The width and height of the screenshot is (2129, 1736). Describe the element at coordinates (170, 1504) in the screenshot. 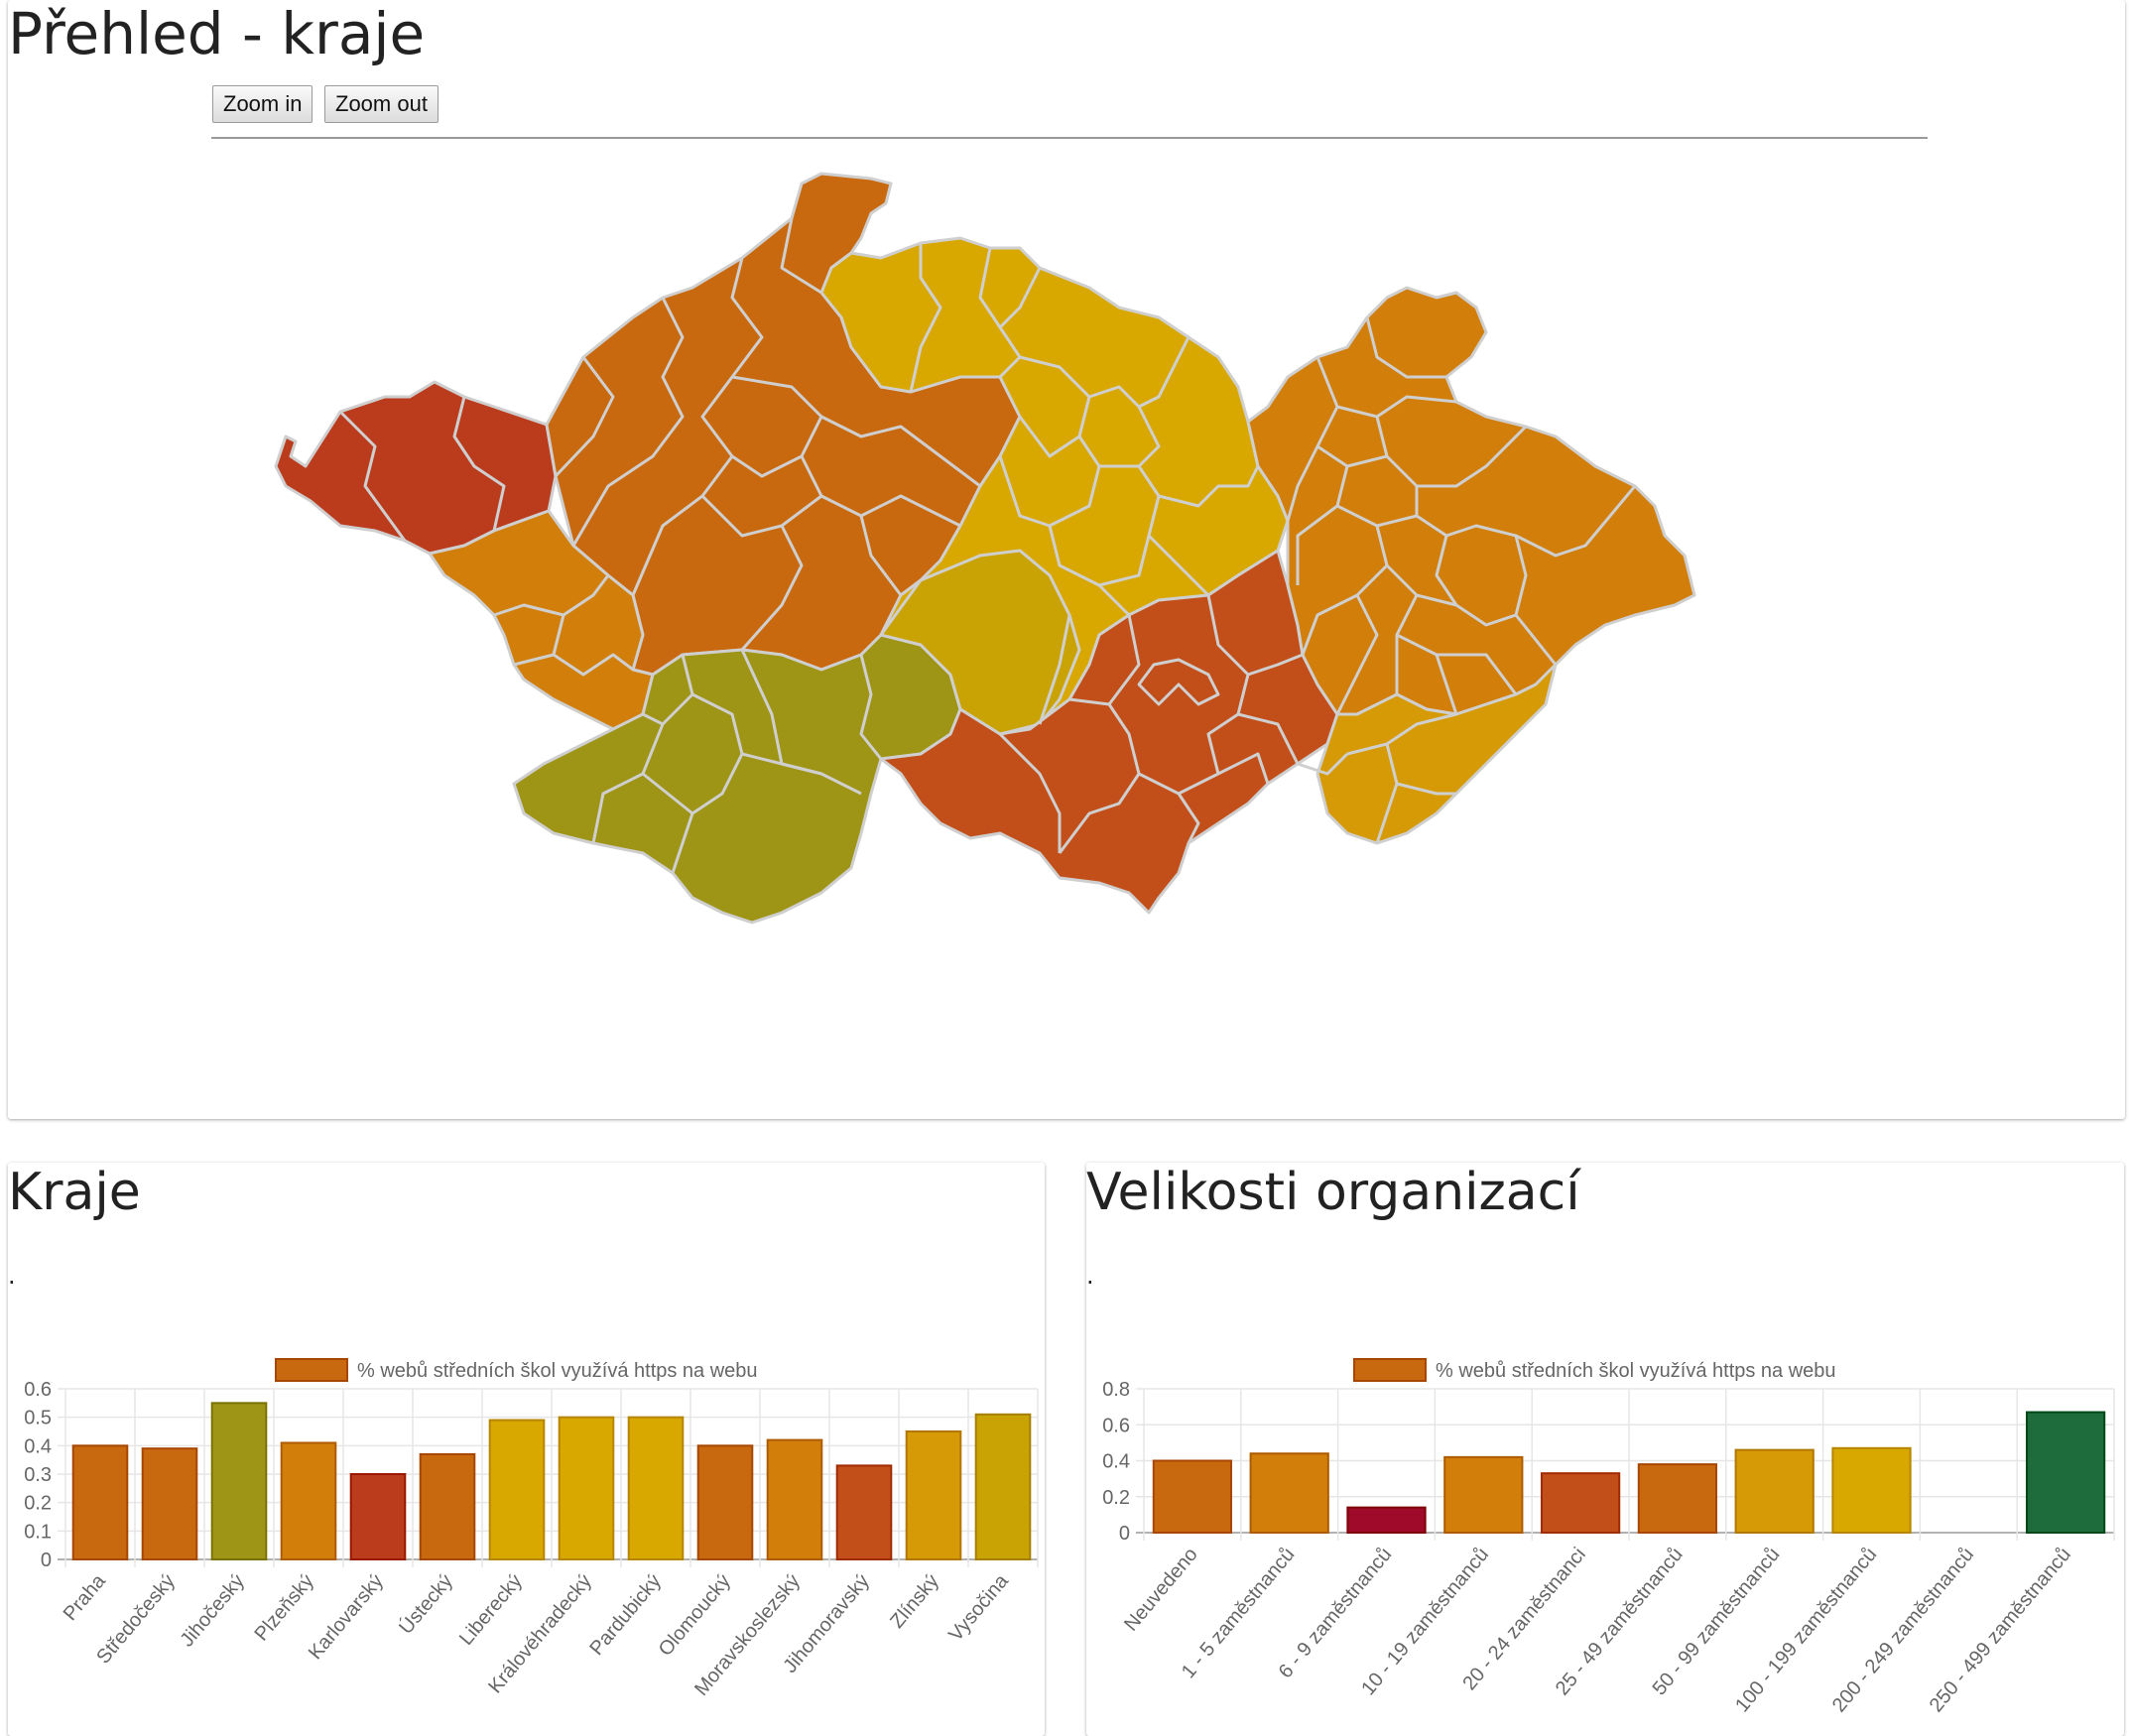

I see `bar-středočeský` at that location.